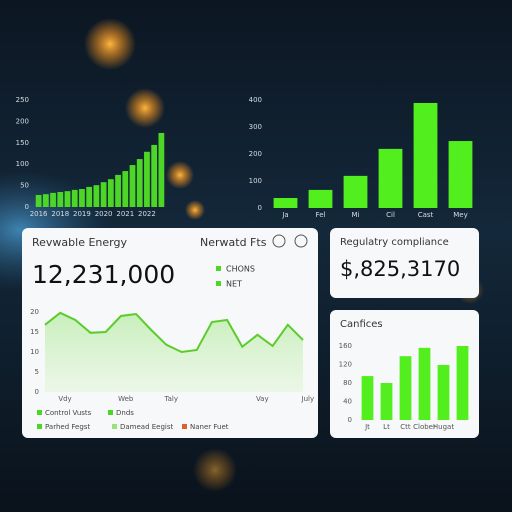 This screenshot has width=512, height=512. I want to click on y-tick-label: 120, so click(345, 365).